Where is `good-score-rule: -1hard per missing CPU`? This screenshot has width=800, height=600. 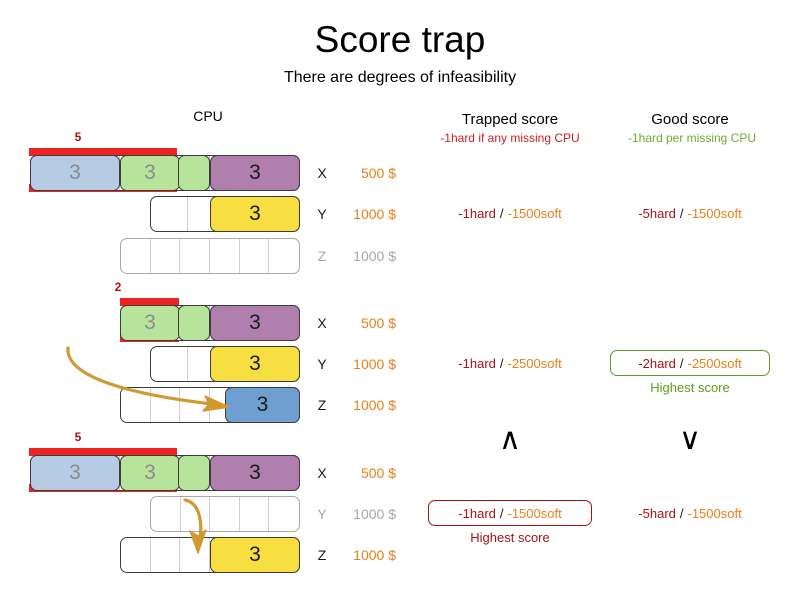 good-score-rule: -1hard per missing CPU is located at coordinates (692, 138).